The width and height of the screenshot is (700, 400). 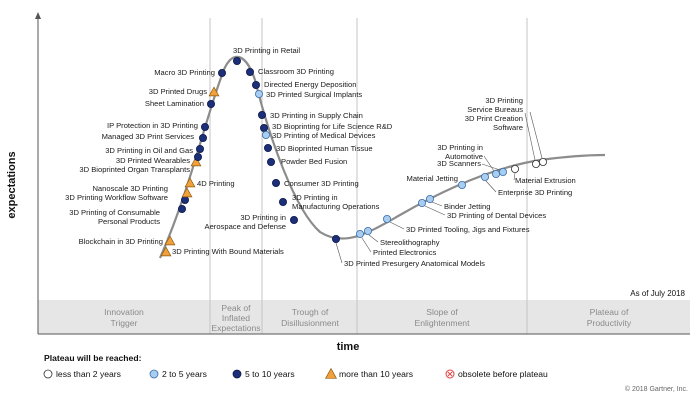 I want to click on legend-obsolete-icon, so click(x=450, y=374).